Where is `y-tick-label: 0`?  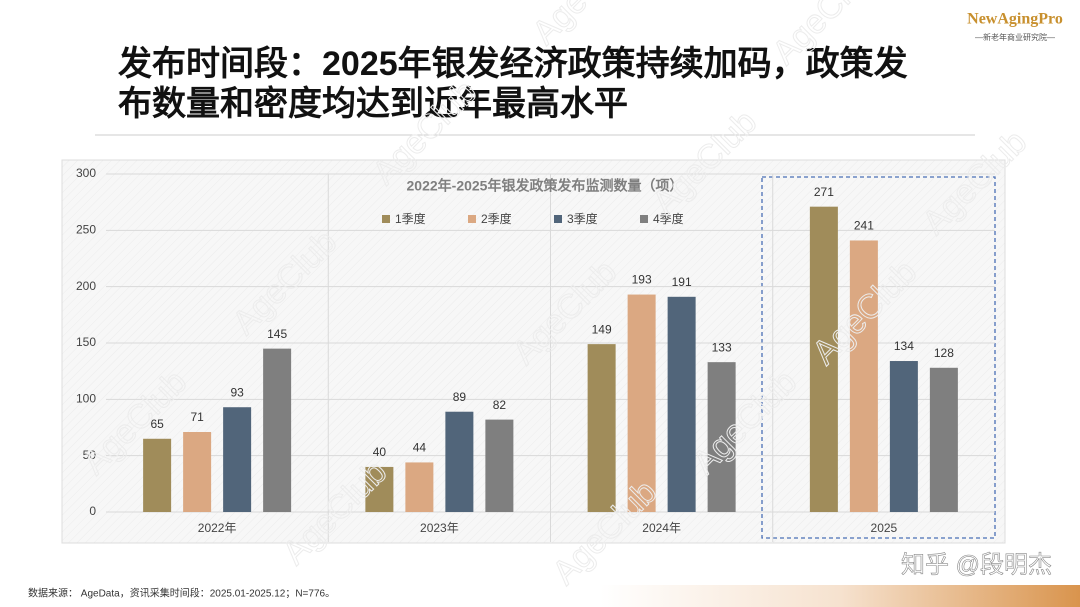 y-tick-label: 0 is located at coordinates (92, 511).